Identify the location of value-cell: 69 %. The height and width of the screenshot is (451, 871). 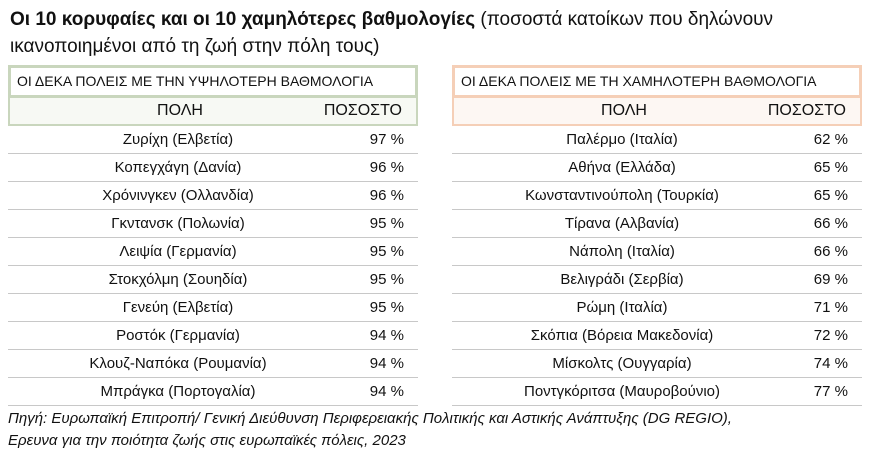
(830, 279).